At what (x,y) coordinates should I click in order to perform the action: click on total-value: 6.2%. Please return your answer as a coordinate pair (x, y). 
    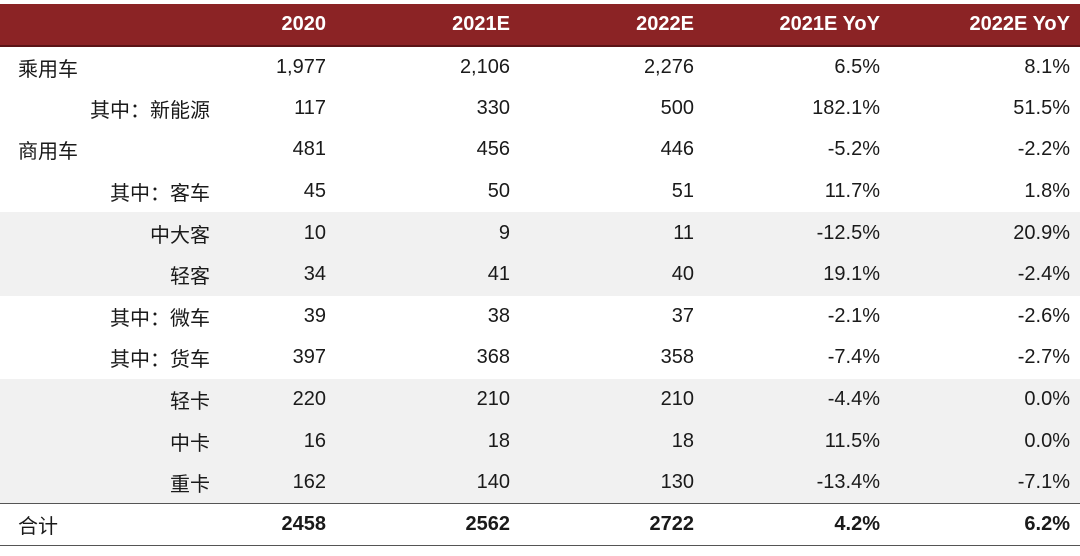
    Looking at the image, I should click on (985, 524).